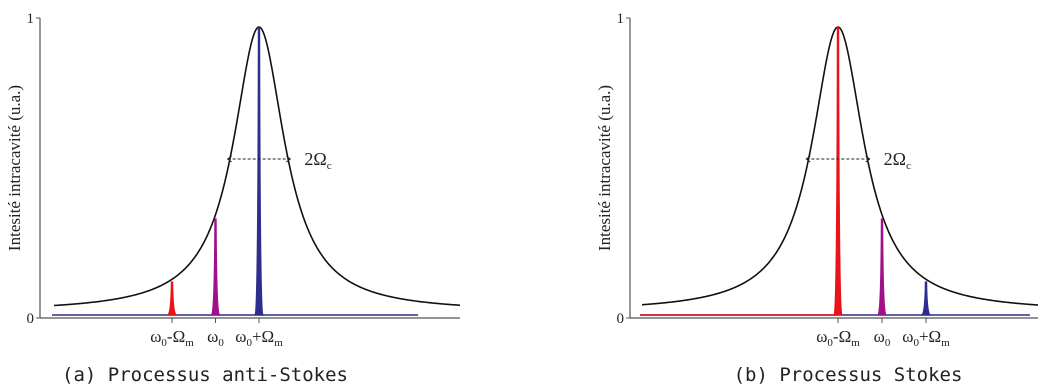 This screenshot has width=1051, height=390. I want to click on panel-caption: (a) Processus anti-Stokes, so click(205, 375).